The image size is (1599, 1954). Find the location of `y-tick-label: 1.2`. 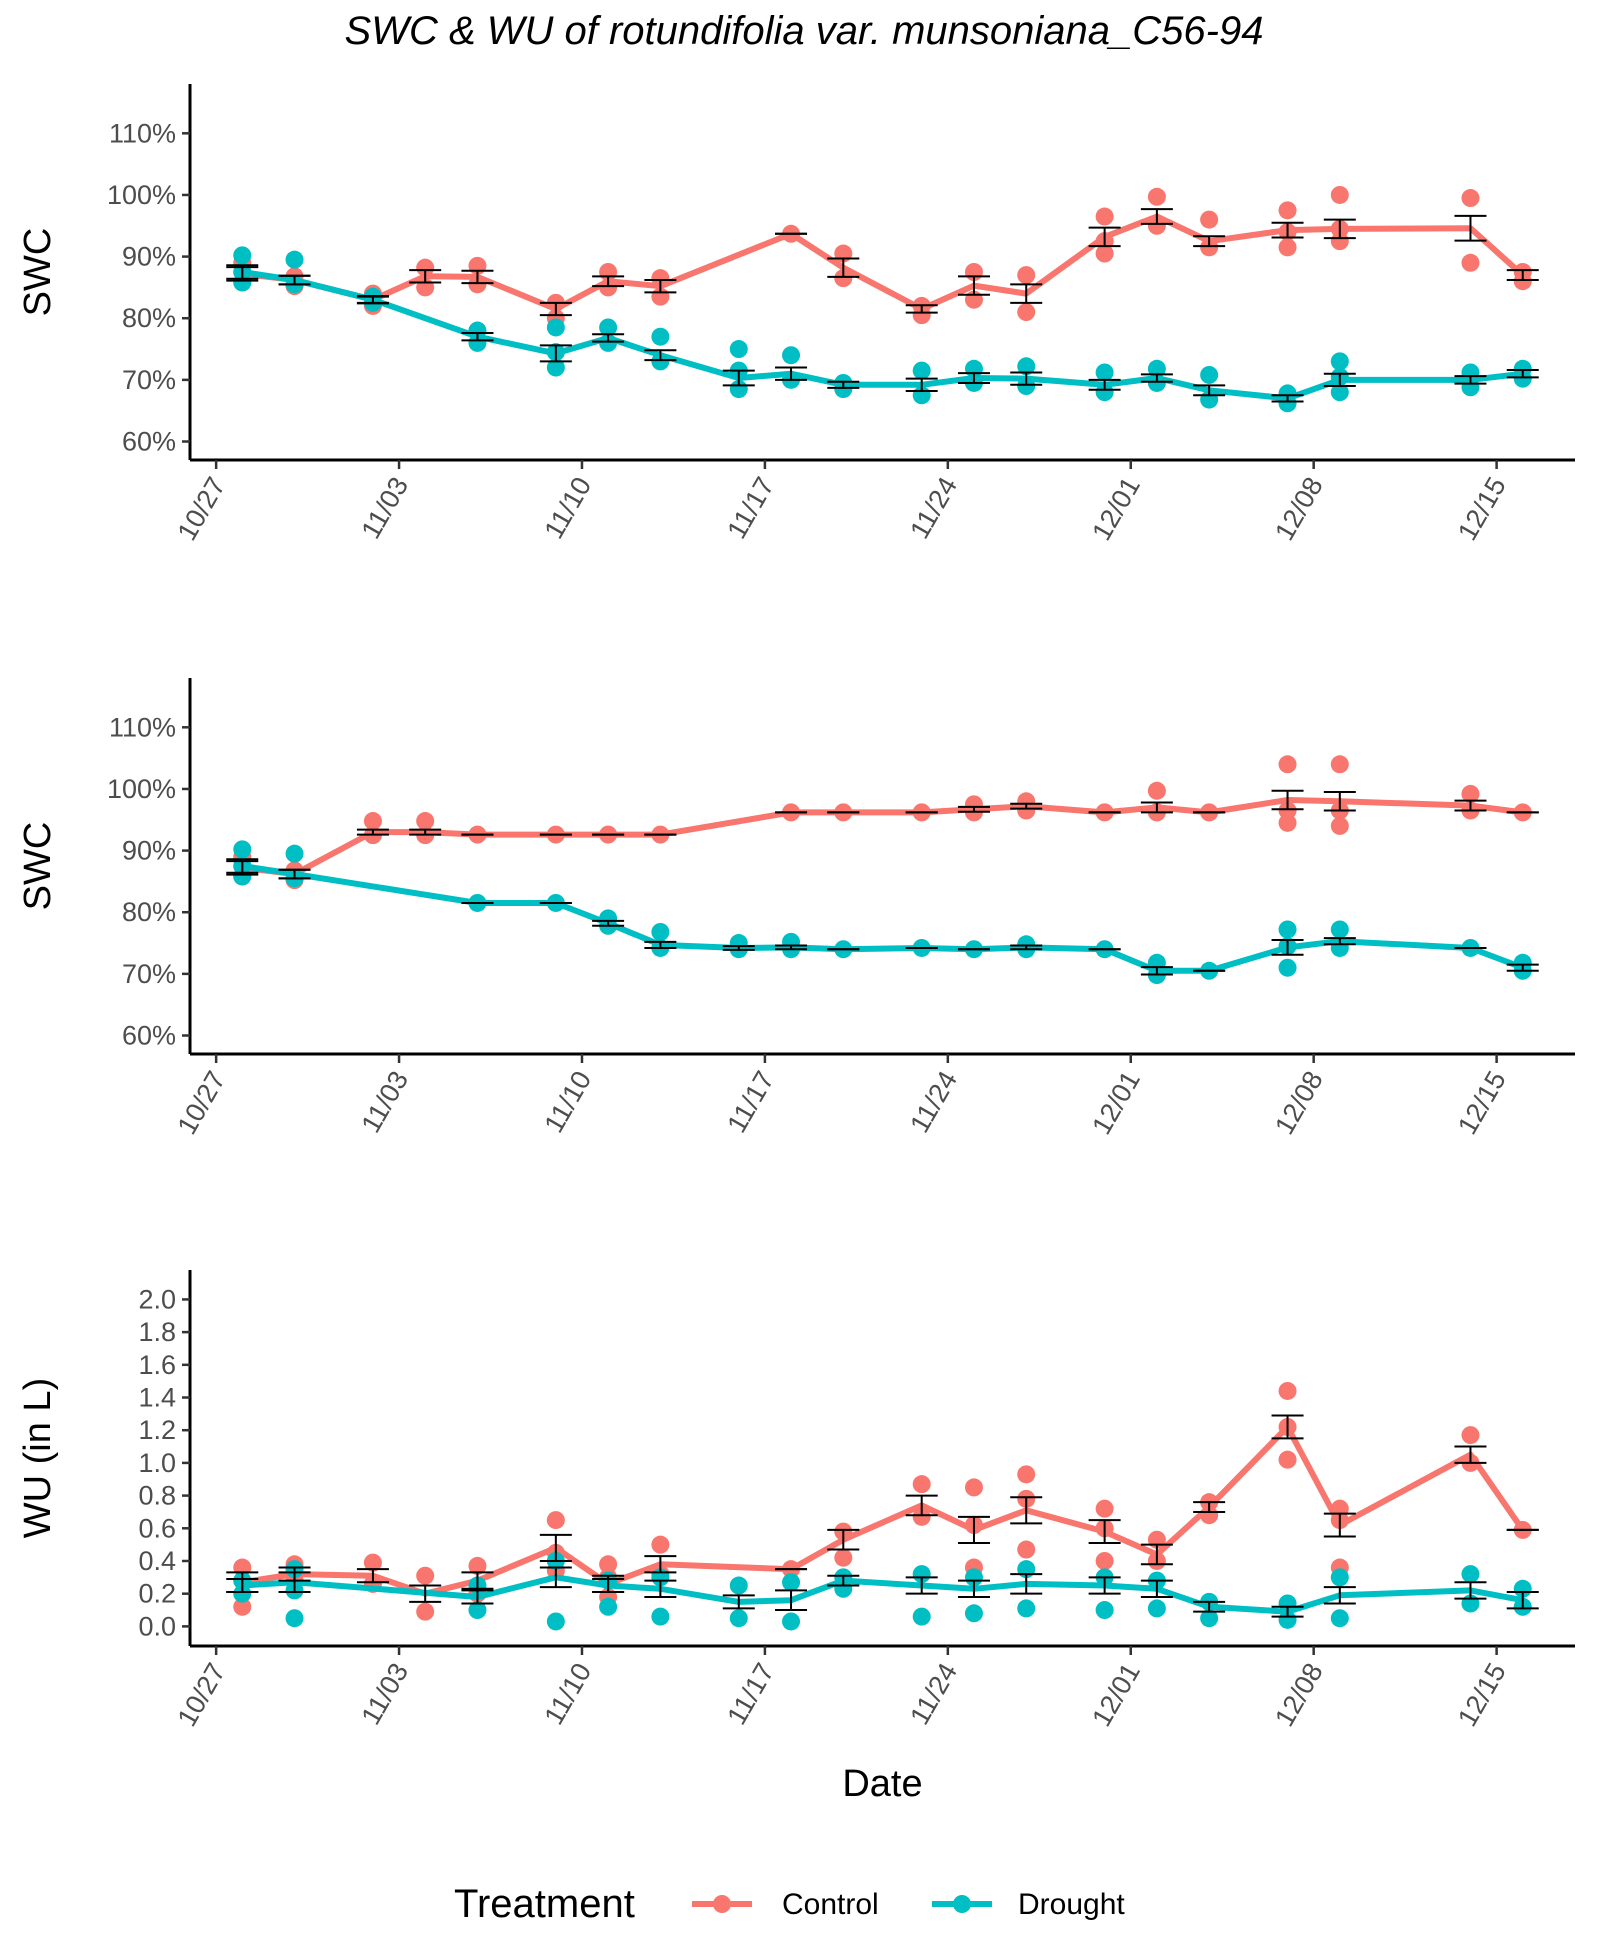

y-tick-label: 1.2 is located at coordinates (157, 1430).